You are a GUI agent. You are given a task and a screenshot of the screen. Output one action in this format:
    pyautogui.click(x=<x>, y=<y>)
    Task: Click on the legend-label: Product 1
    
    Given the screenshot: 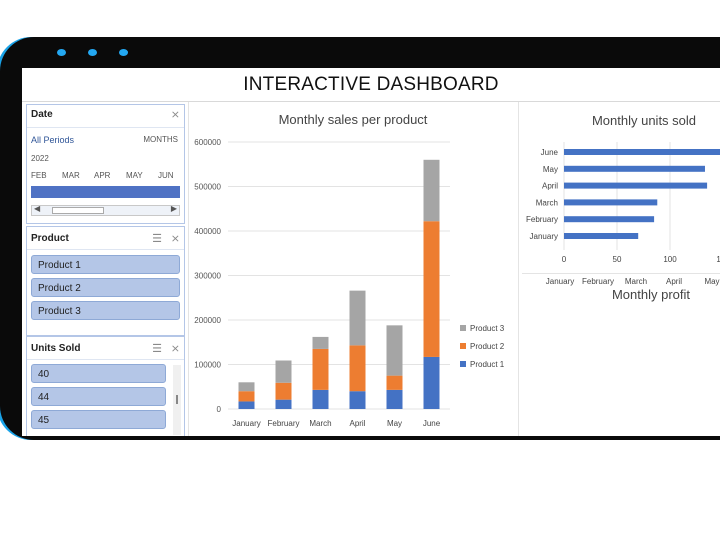 What is the action you would take?
    pyautogui.click(x=487, y=364)
    